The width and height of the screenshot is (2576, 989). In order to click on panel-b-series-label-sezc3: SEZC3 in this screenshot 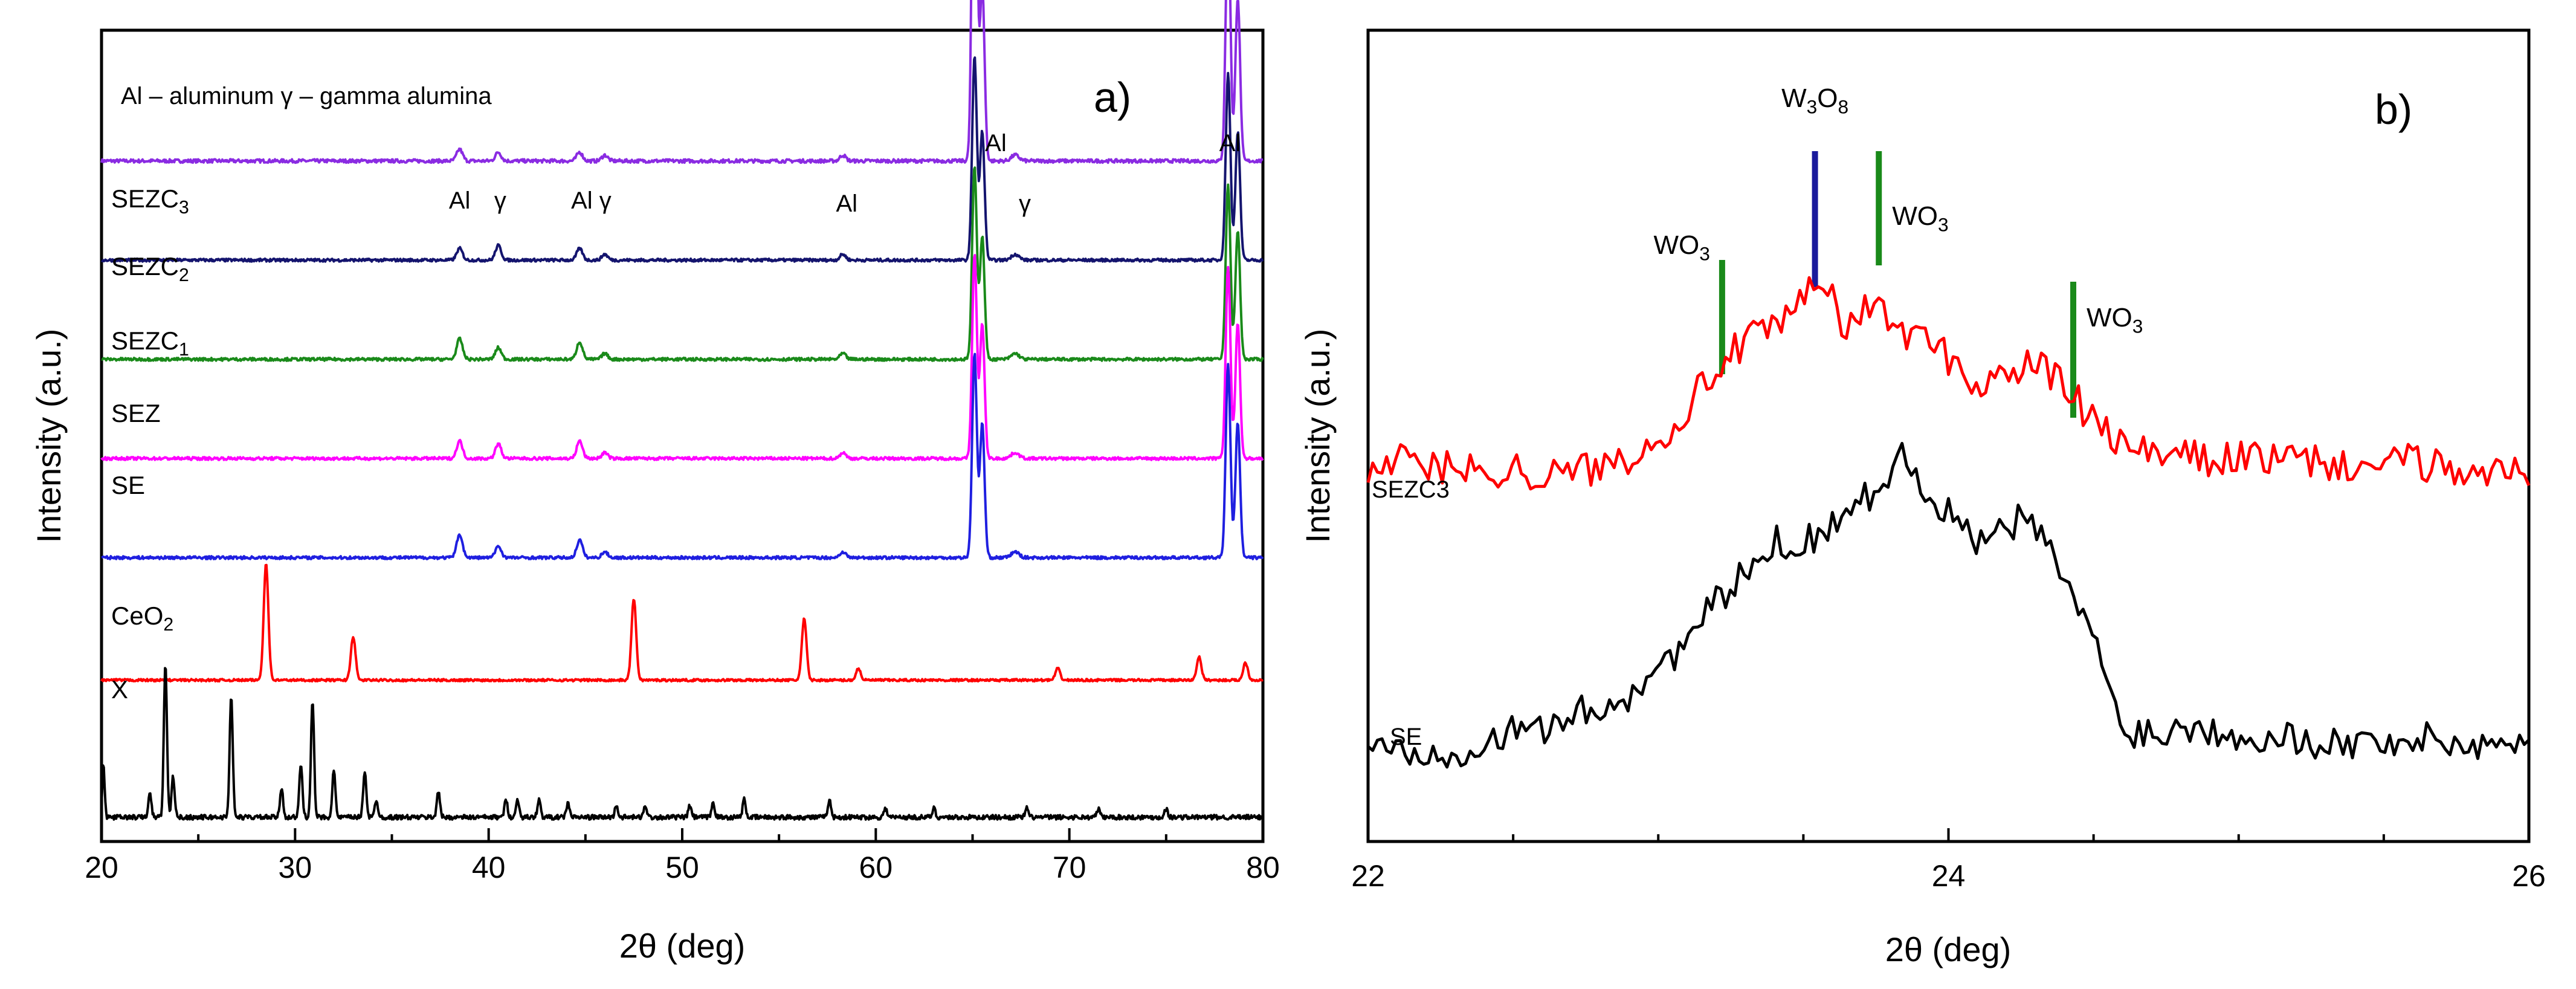, I will do `click(1411, 489)`.